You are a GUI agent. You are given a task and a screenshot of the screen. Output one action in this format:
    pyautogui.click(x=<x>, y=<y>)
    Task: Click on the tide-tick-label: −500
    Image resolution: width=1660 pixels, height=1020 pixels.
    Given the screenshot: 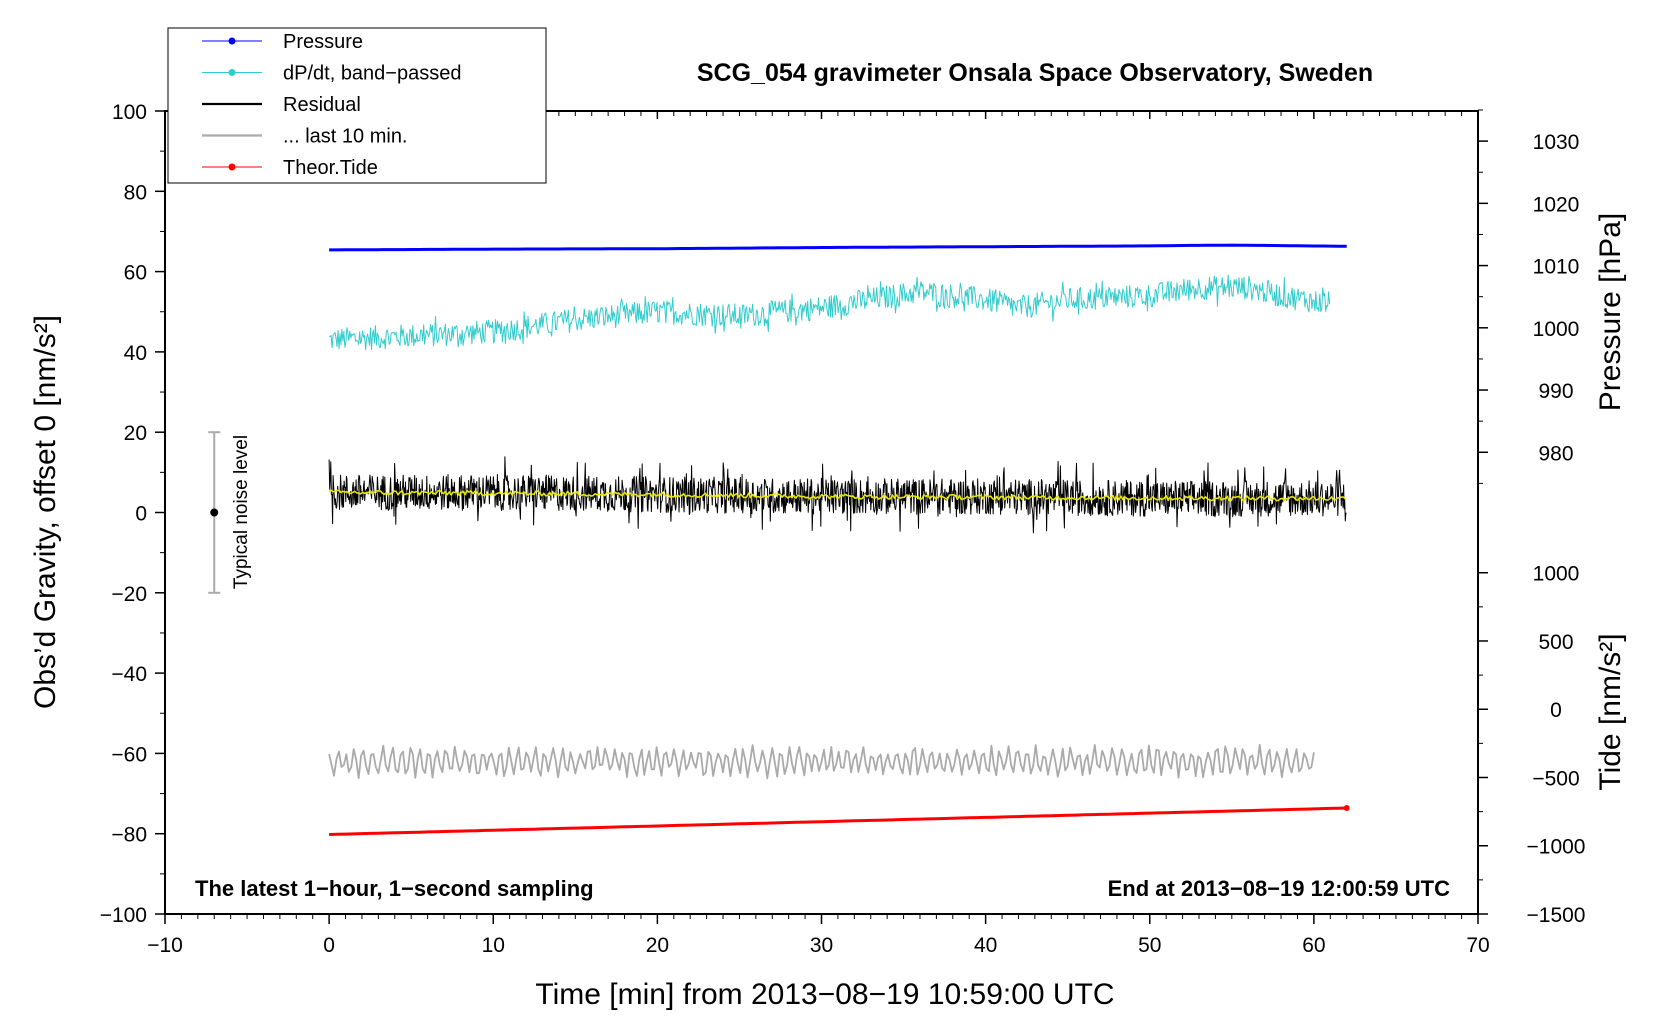 What is the action you would take?
    pyautogui.click(x=1555, y=778)
    